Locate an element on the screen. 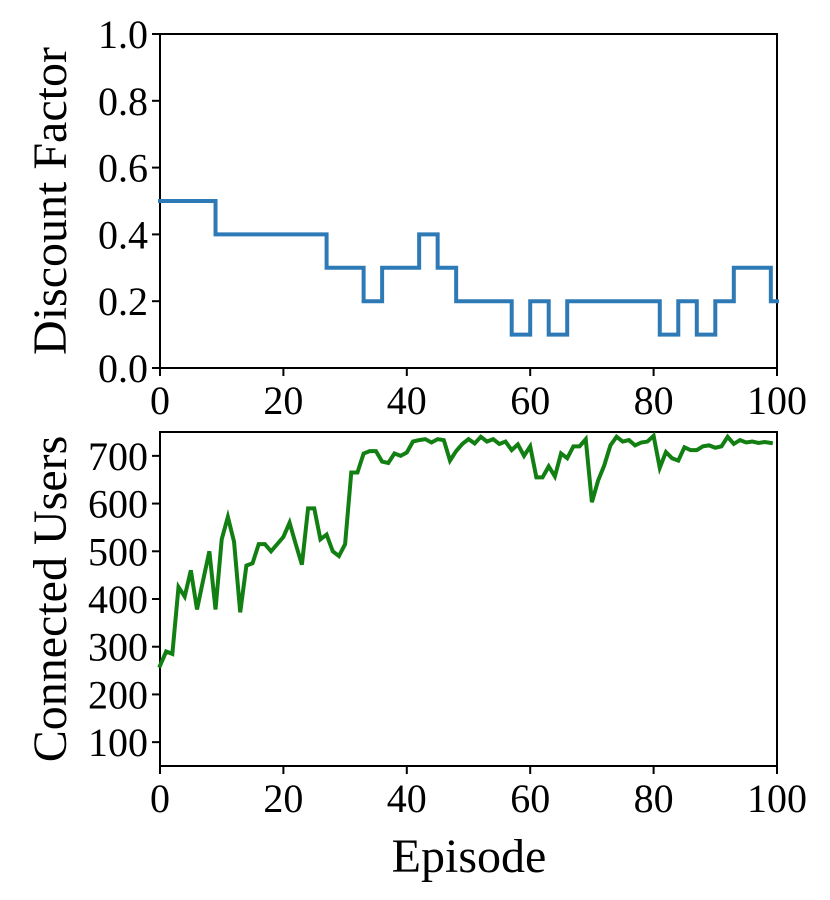 This screenshot has height=900, width=830. users-y-tick-label: 300 is located at coordinates (118, 647).